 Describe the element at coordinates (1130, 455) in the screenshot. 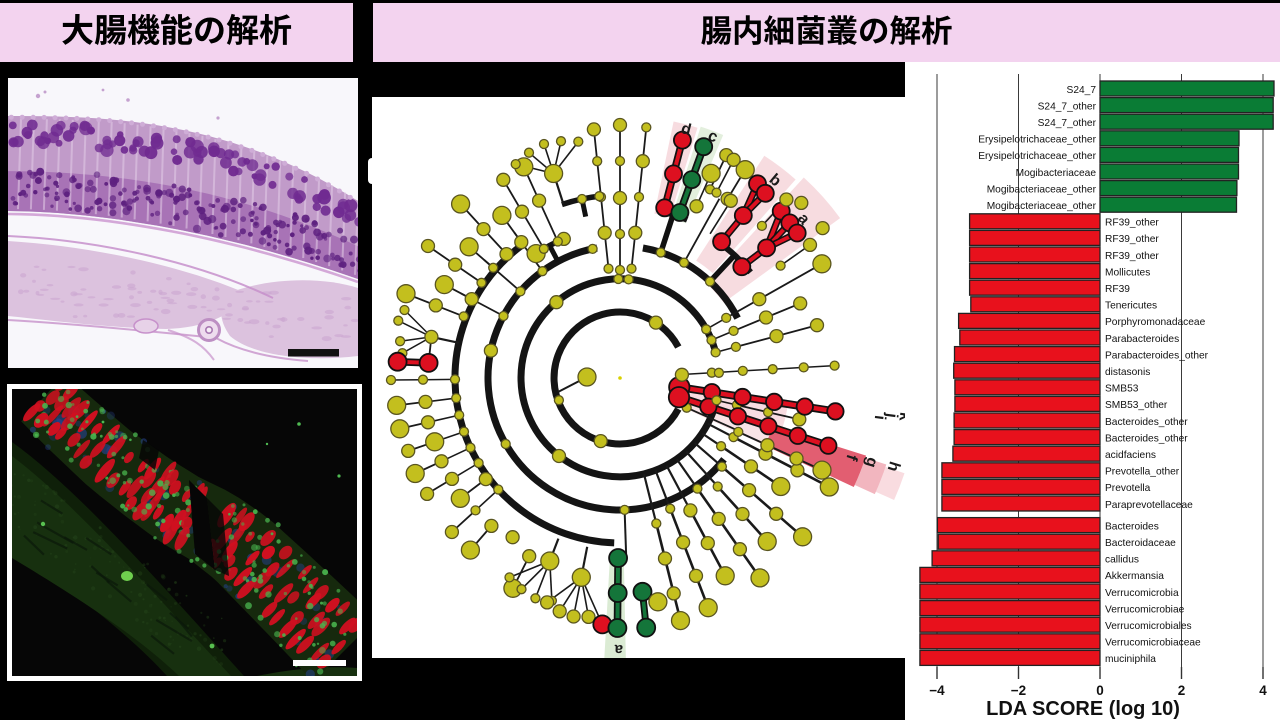

I see `svg-text: acidfaciens` at that location.